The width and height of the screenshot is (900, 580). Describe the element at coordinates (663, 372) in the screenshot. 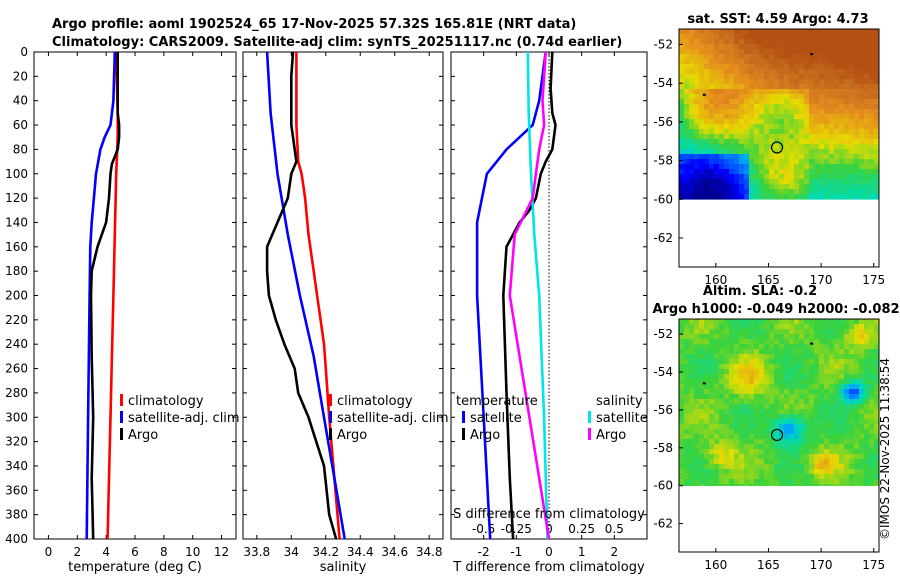

I see `map-y-tick-label: -54` at that location.